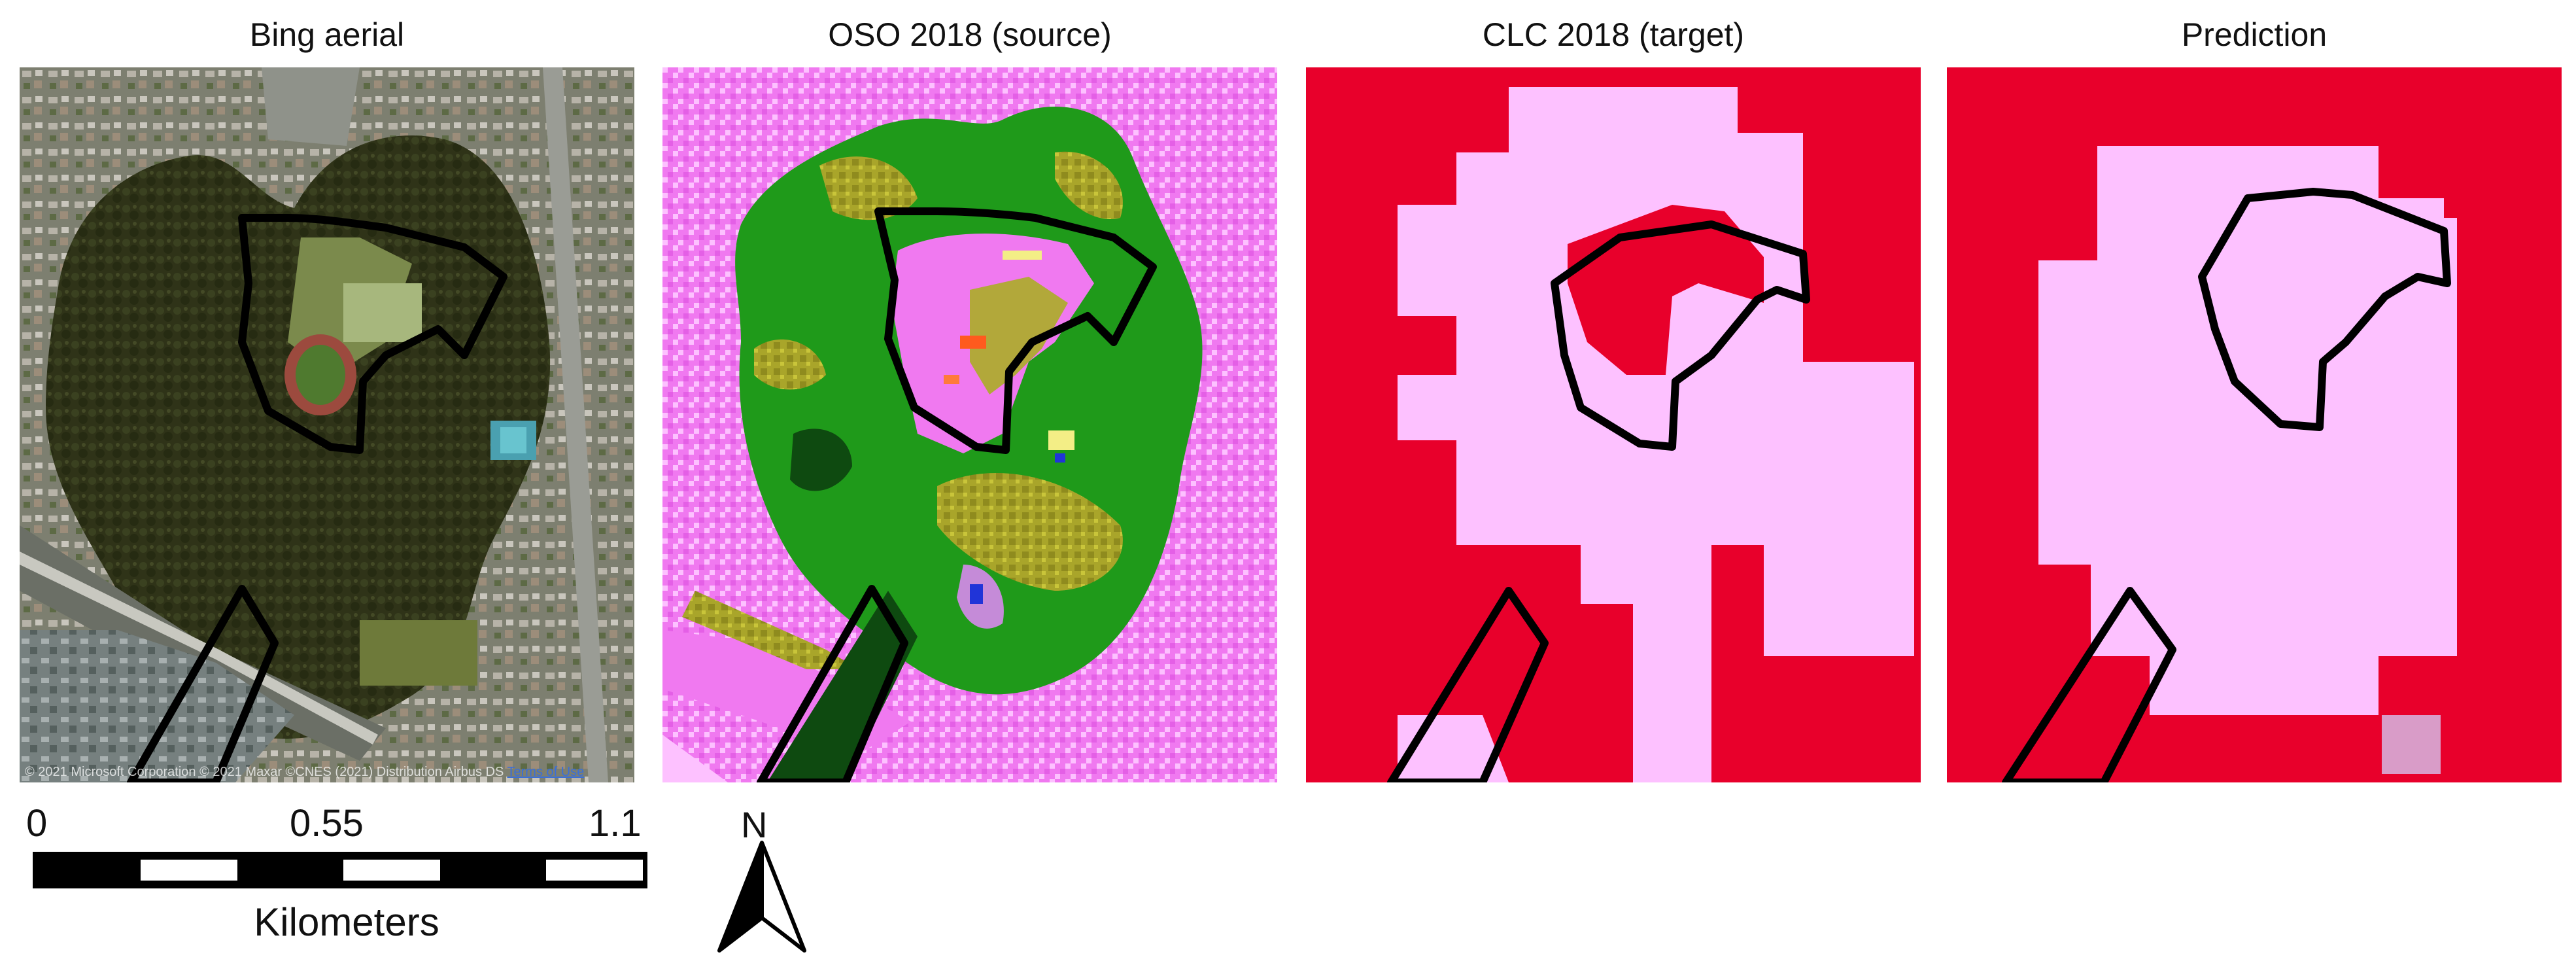 Image resolution: width=2576 pixels, height=963 pixels. What do you see at coordinates (340, 870) in the screenshot?
I see `scale-bar` at bounding box center [340, 870].